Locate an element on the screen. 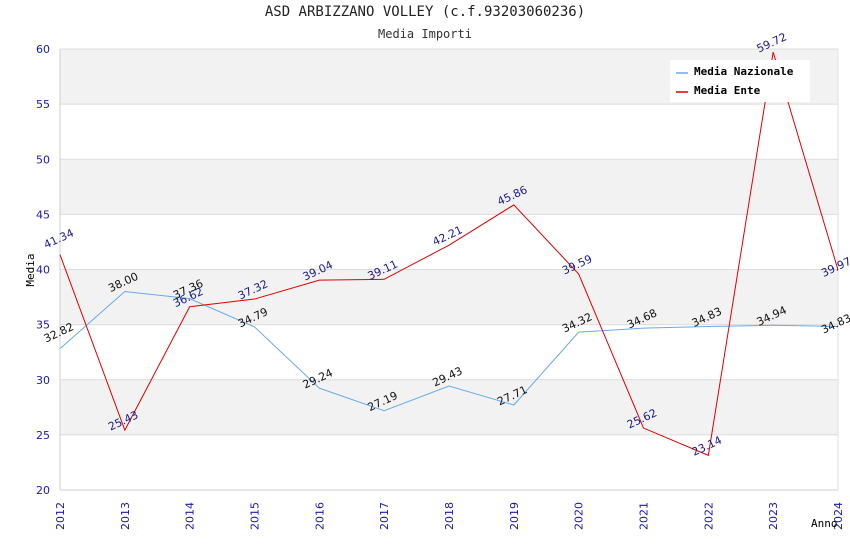 The image size is (850, 550). y-tick-label: 50 is located at coordinates (43, 159).